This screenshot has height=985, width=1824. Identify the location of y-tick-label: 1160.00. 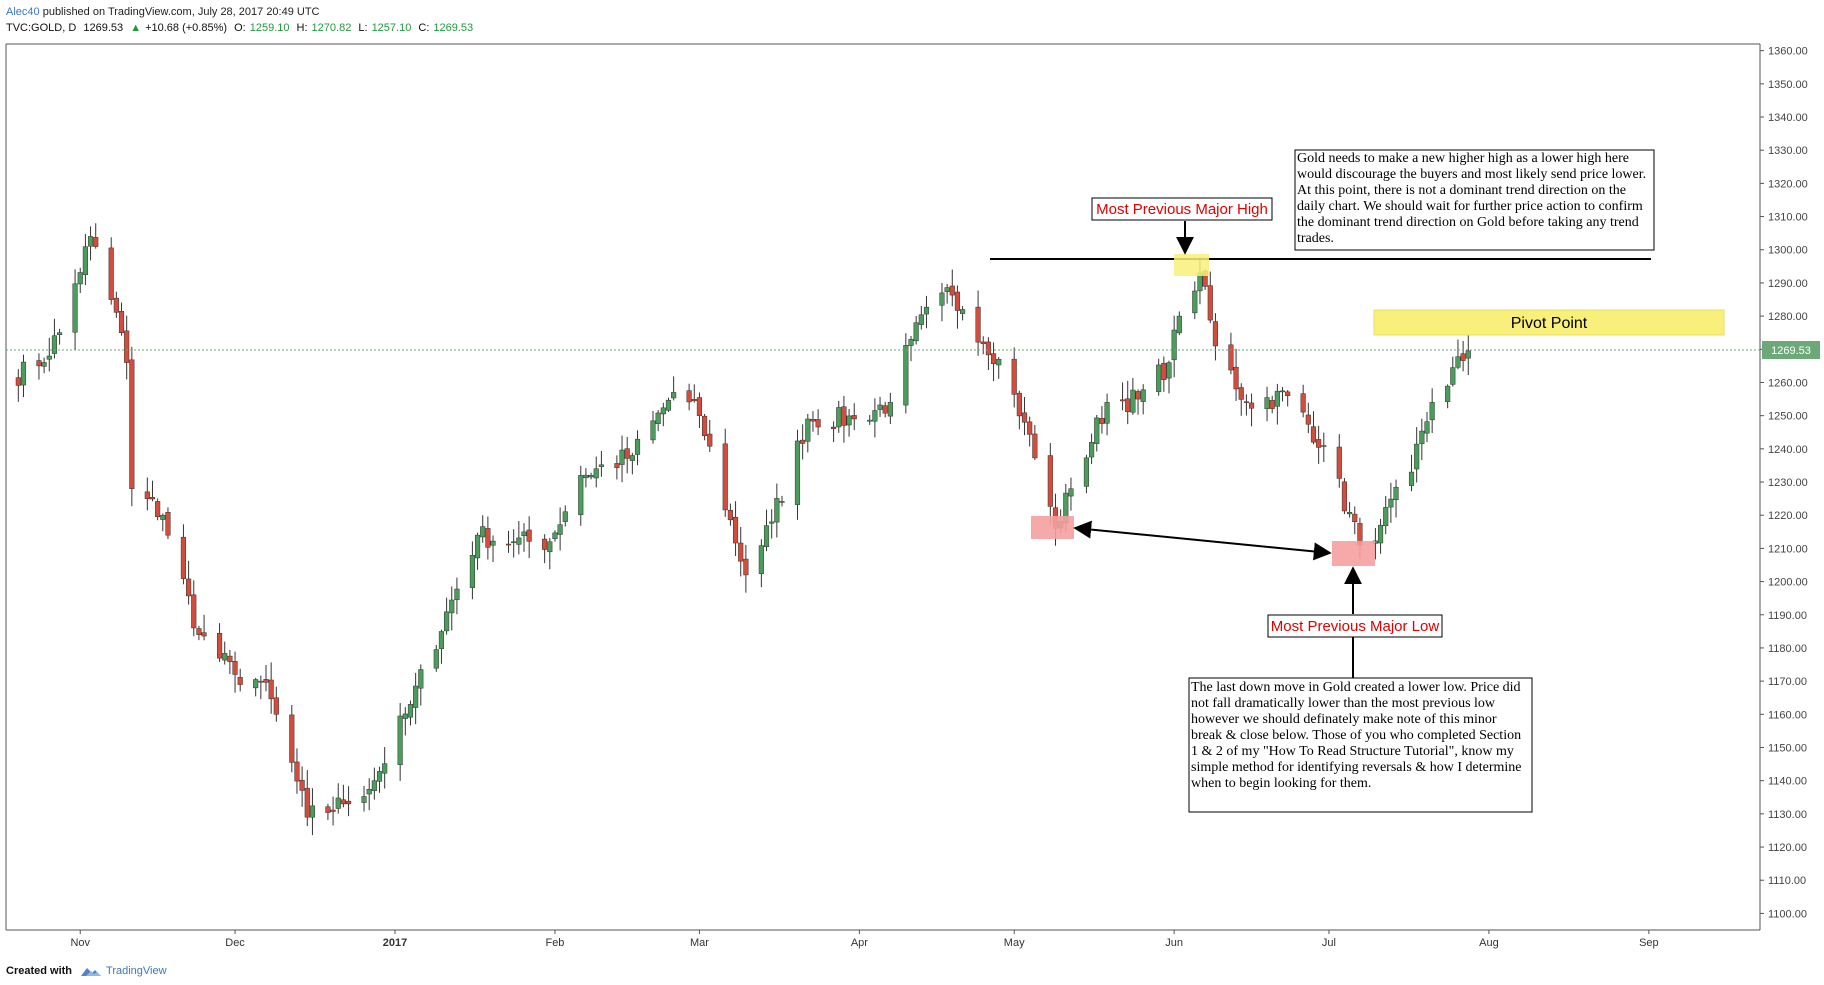
(1787, 715).